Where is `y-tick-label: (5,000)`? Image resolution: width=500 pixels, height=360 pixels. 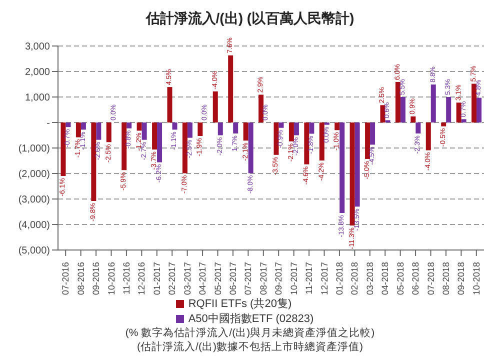 y-tick-label: (5,000) is located at coordinates (34, 251).